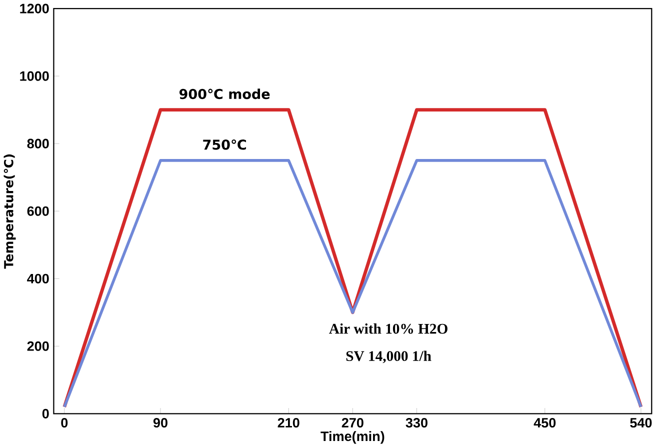 This screenshot has height=448, width=656. What do you see at coordinates (641, 423) in the screenshot?
I see `x-tick-label: 540` at bounding box center [641, 423].